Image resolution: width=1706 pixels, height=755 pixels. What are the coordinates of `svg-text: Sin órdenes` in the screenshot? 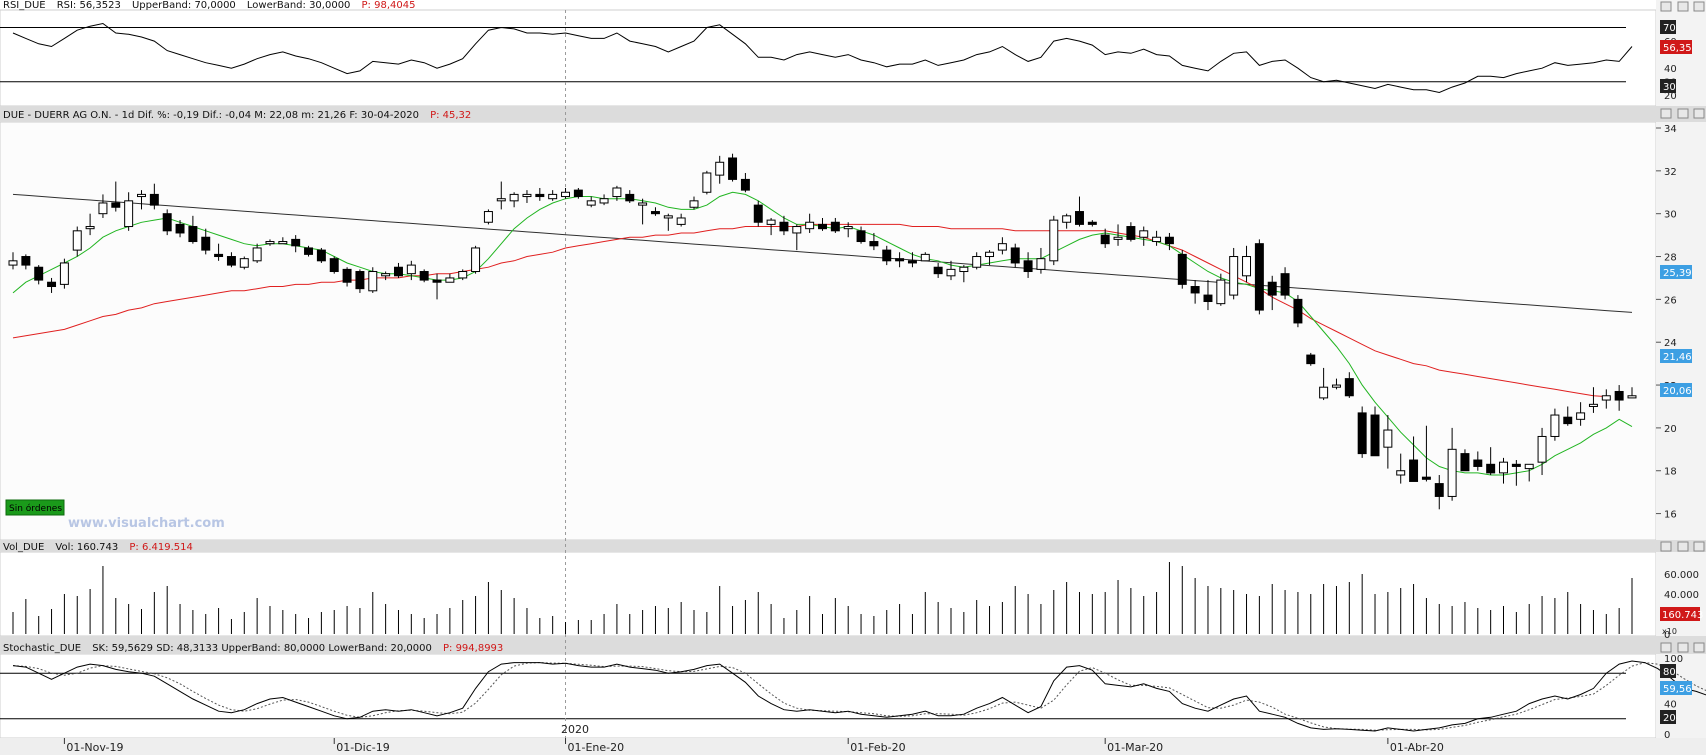 It's located at (35, 508).